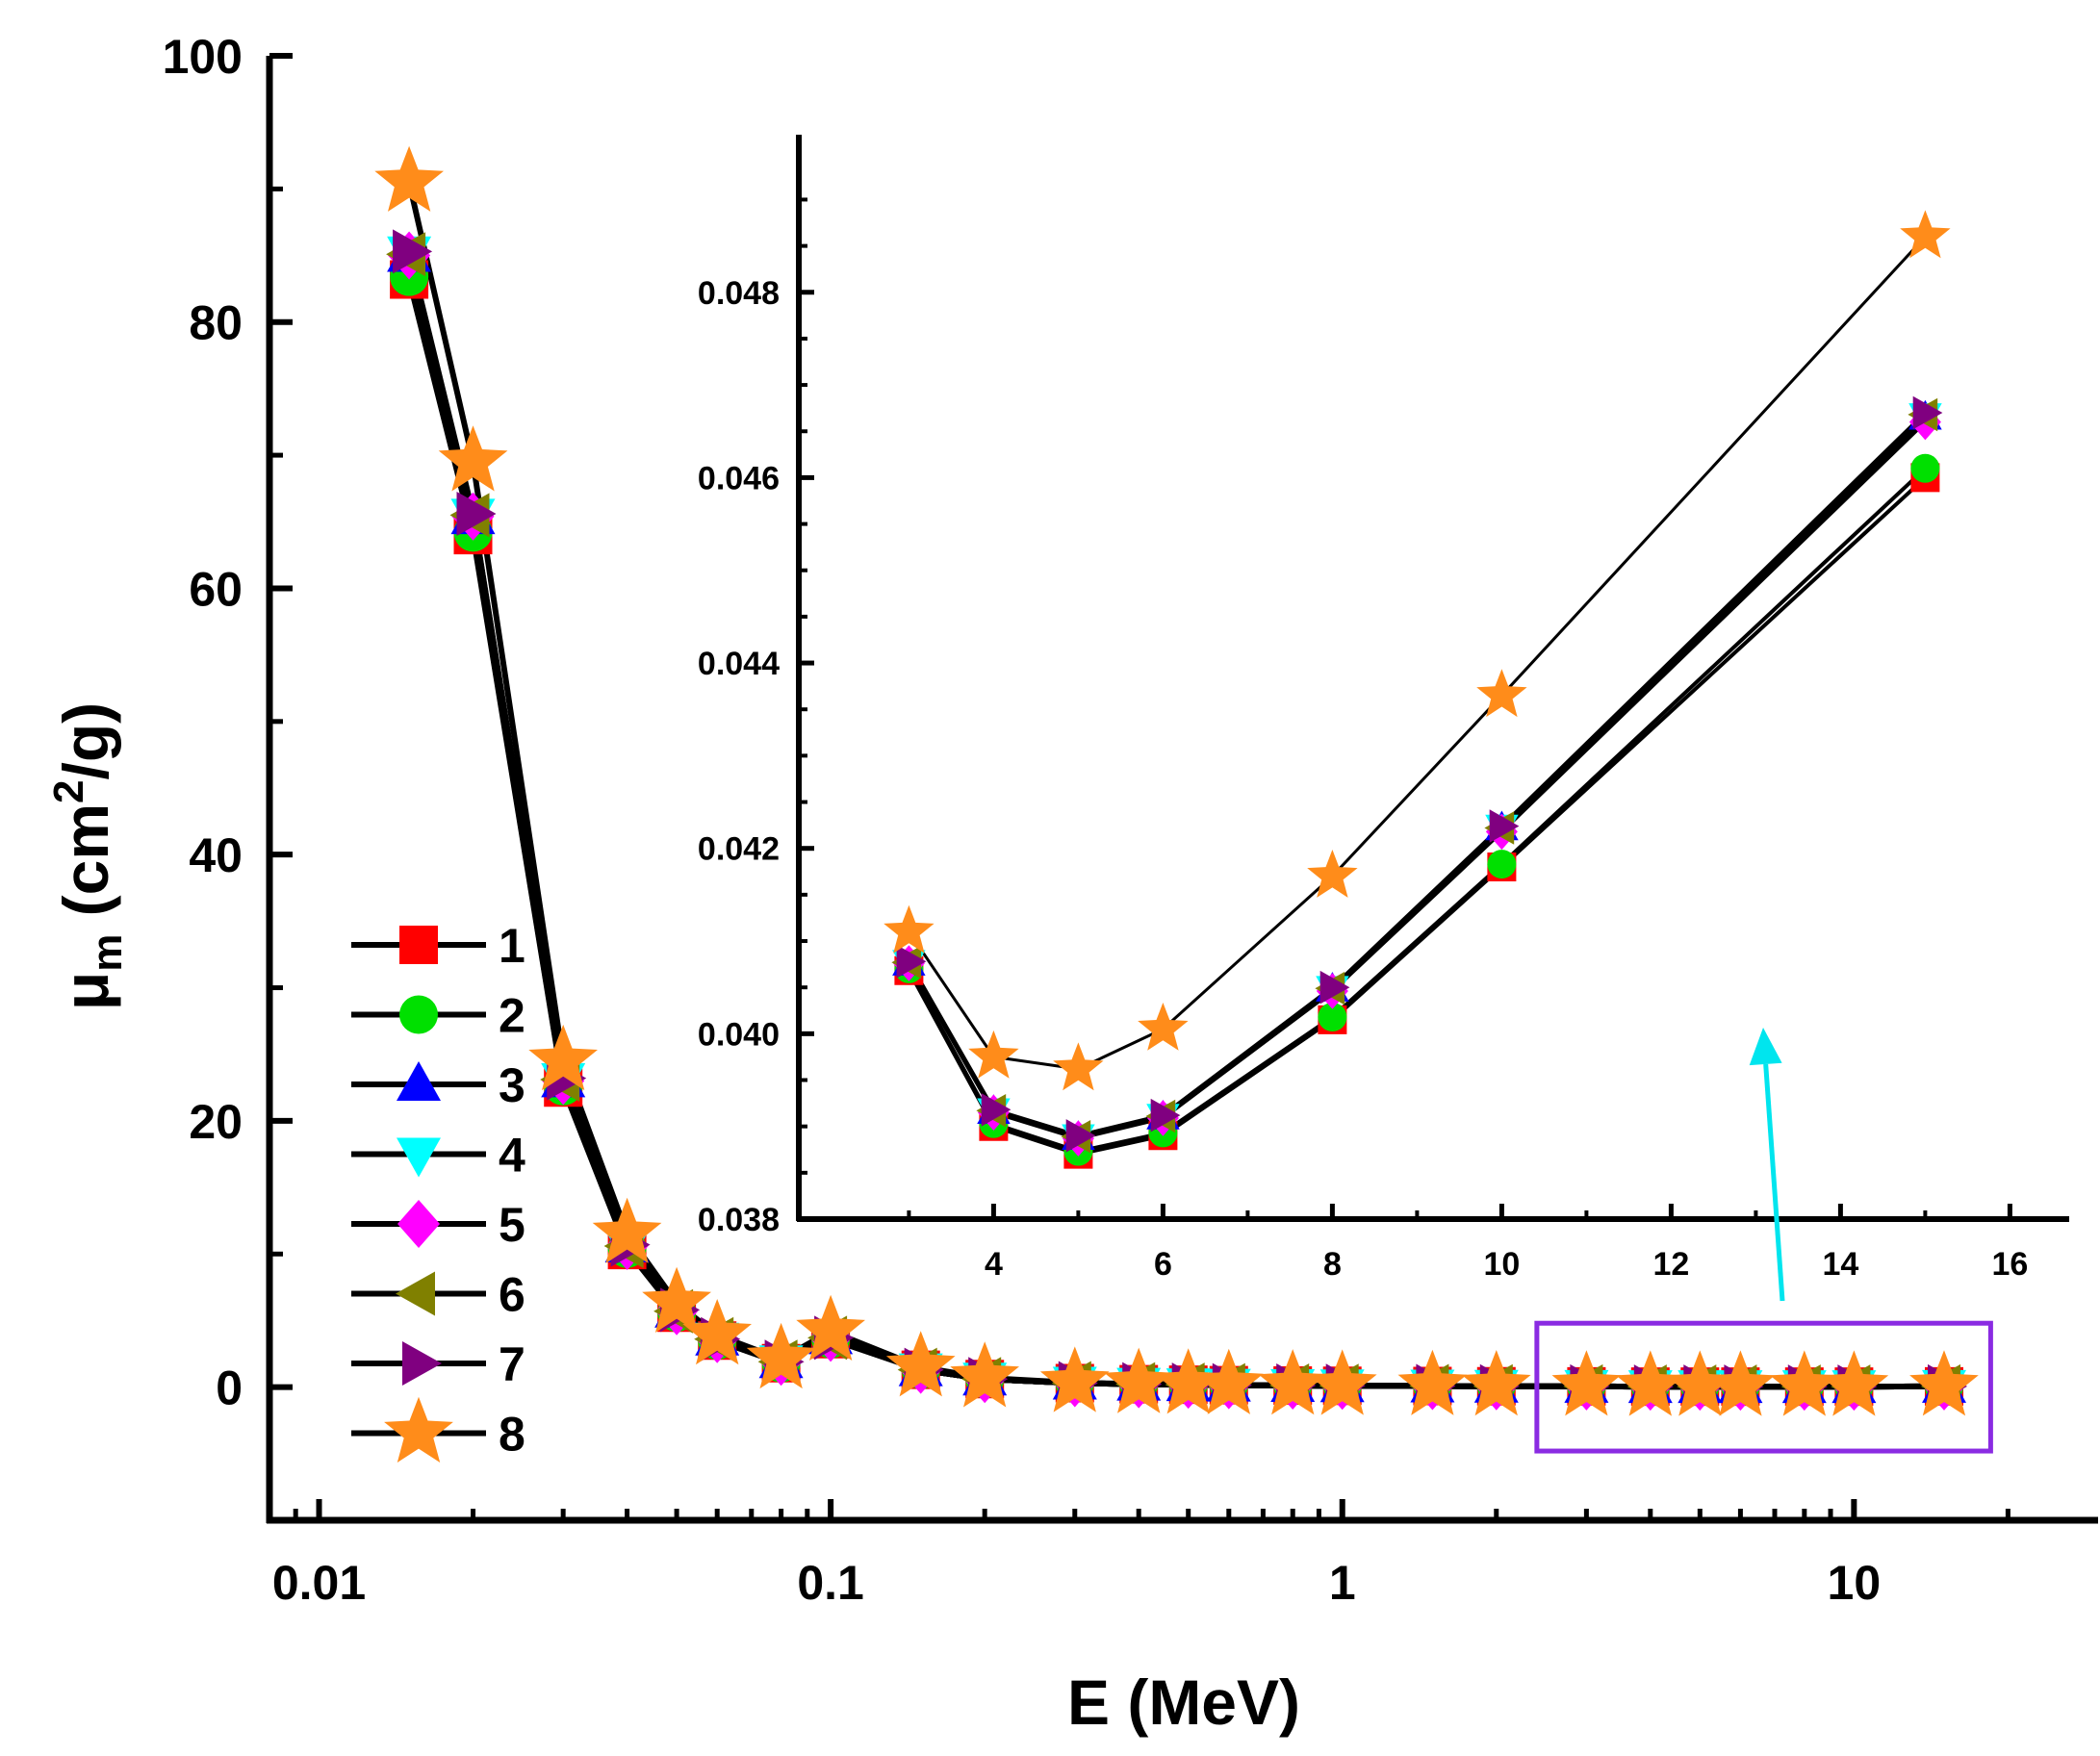  What do you see at coordinates (512, 1016) in the screenshot?
I see `legend-label-2: 2` at bounding box center [512, 1016].